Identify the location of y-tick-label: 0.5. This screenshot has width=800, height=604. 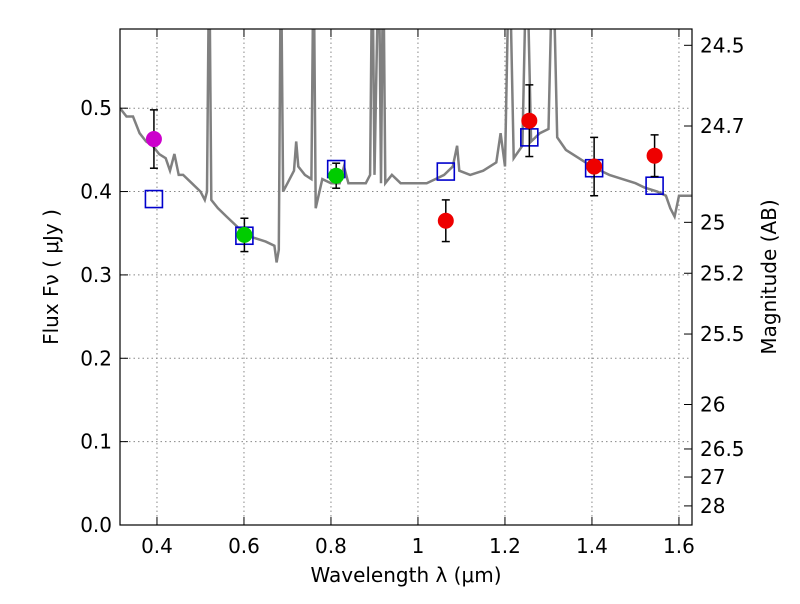
(96, 108).